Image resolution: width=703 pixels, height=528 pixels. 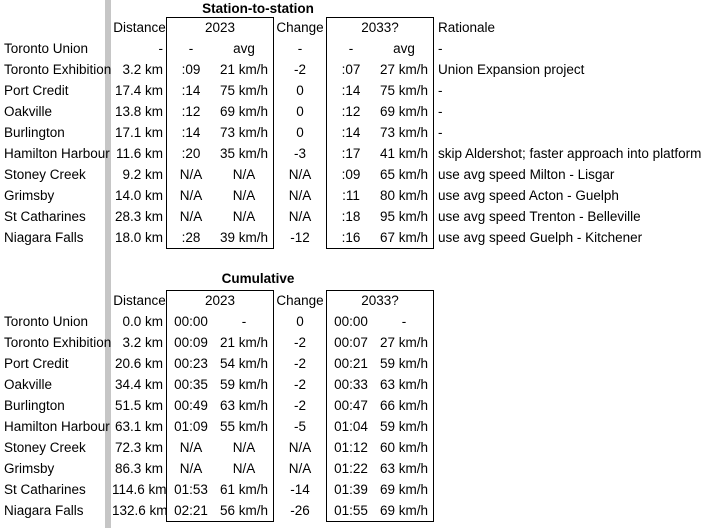 I want to click on cell-speed-2033: 95 km/h, so click(x=404, y=216).